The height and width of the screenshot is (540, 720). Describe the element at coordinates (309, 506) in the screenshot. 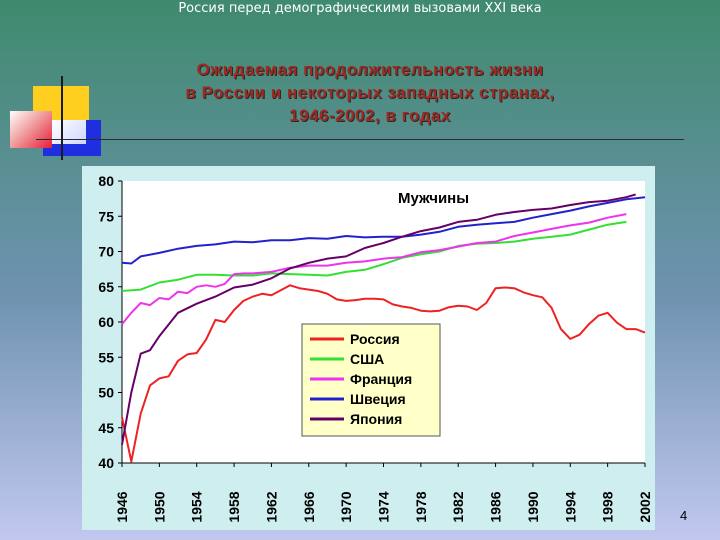

I see `x-tick-label: 1966` at that location.